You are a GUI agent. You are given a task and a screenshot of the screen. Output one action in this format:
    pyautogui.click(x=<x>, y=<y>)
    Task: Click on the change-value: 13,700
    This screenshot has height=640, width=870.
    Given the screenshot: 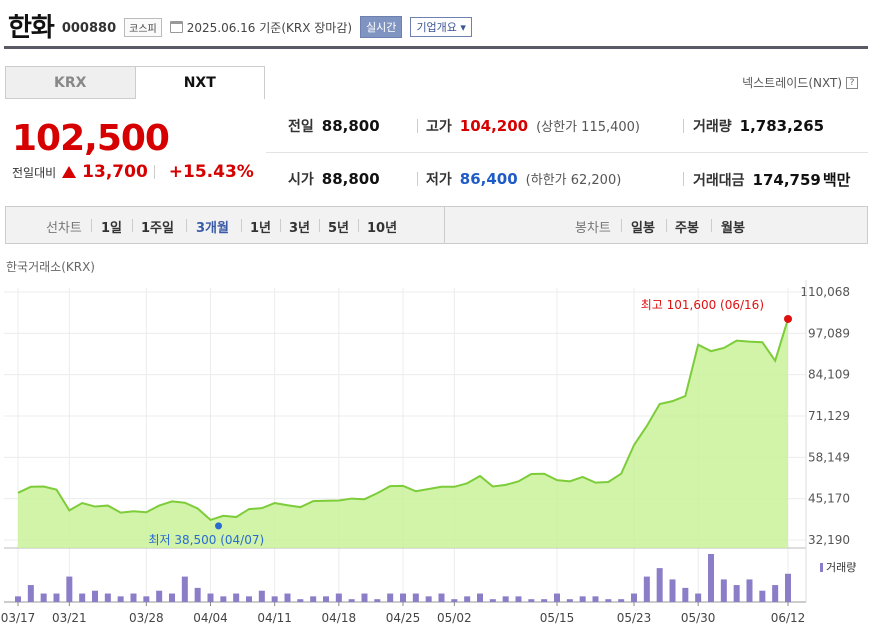 What is the action you would take?
    pyautogui.click(x=115, y=172)
    